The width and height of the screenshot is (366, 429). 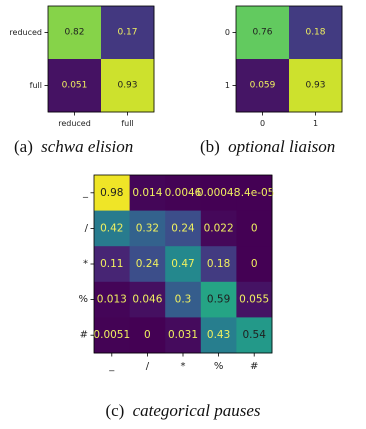 I want to click on heatmap-c-cell-value: 0.014, so click(x=147, y=193).